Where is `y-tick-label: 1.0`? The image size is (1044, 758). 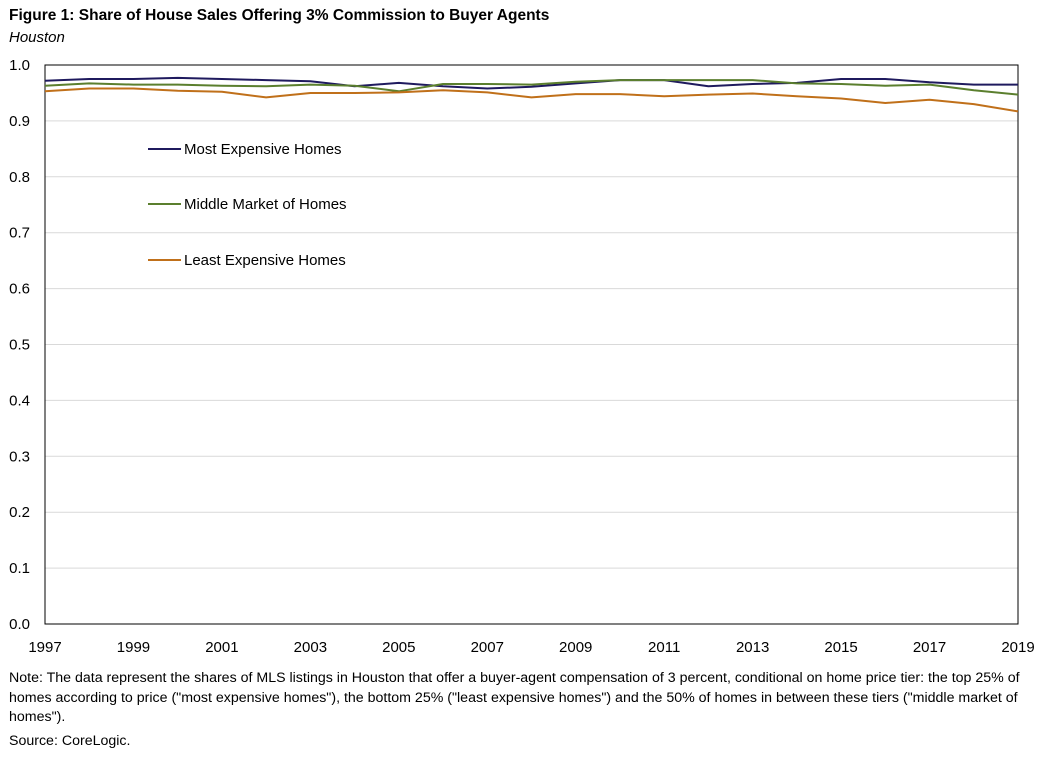
y-tick-label: 1.0 is located at coordinates (19, 65).